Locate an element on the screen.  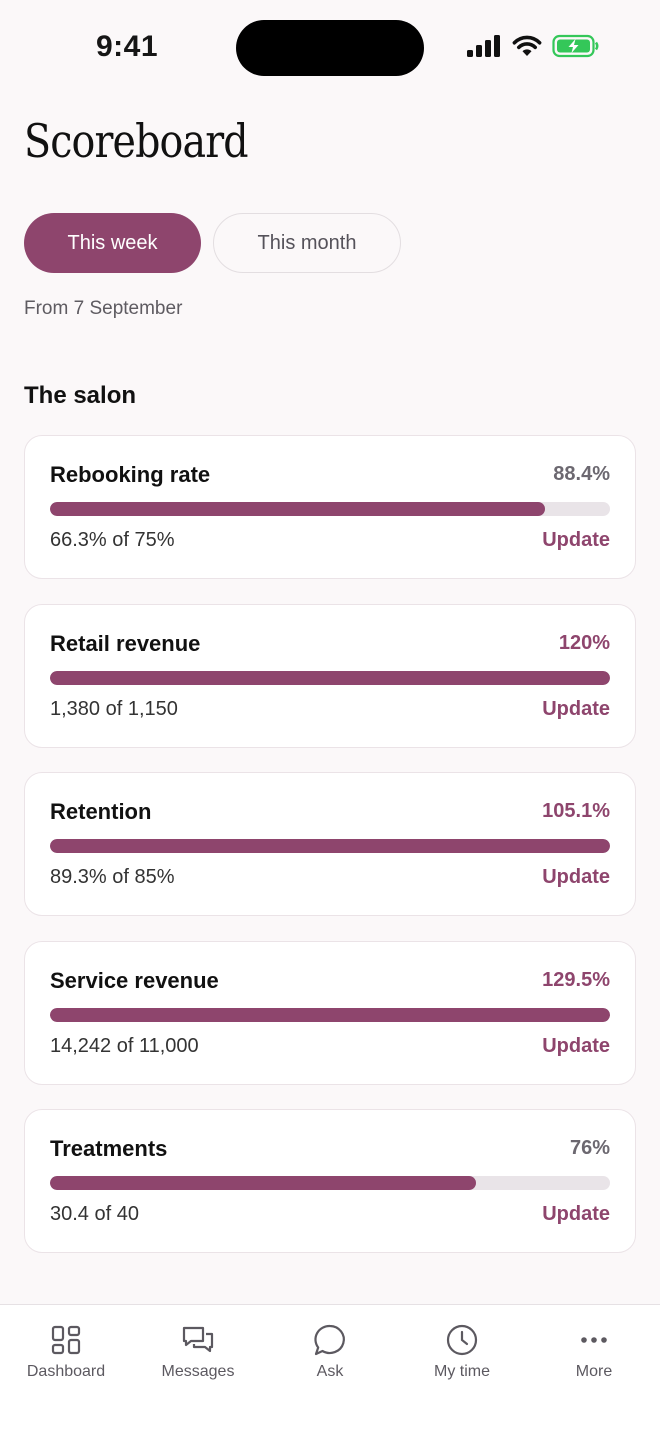
dynamic-island is located at coordinates (330, 48).